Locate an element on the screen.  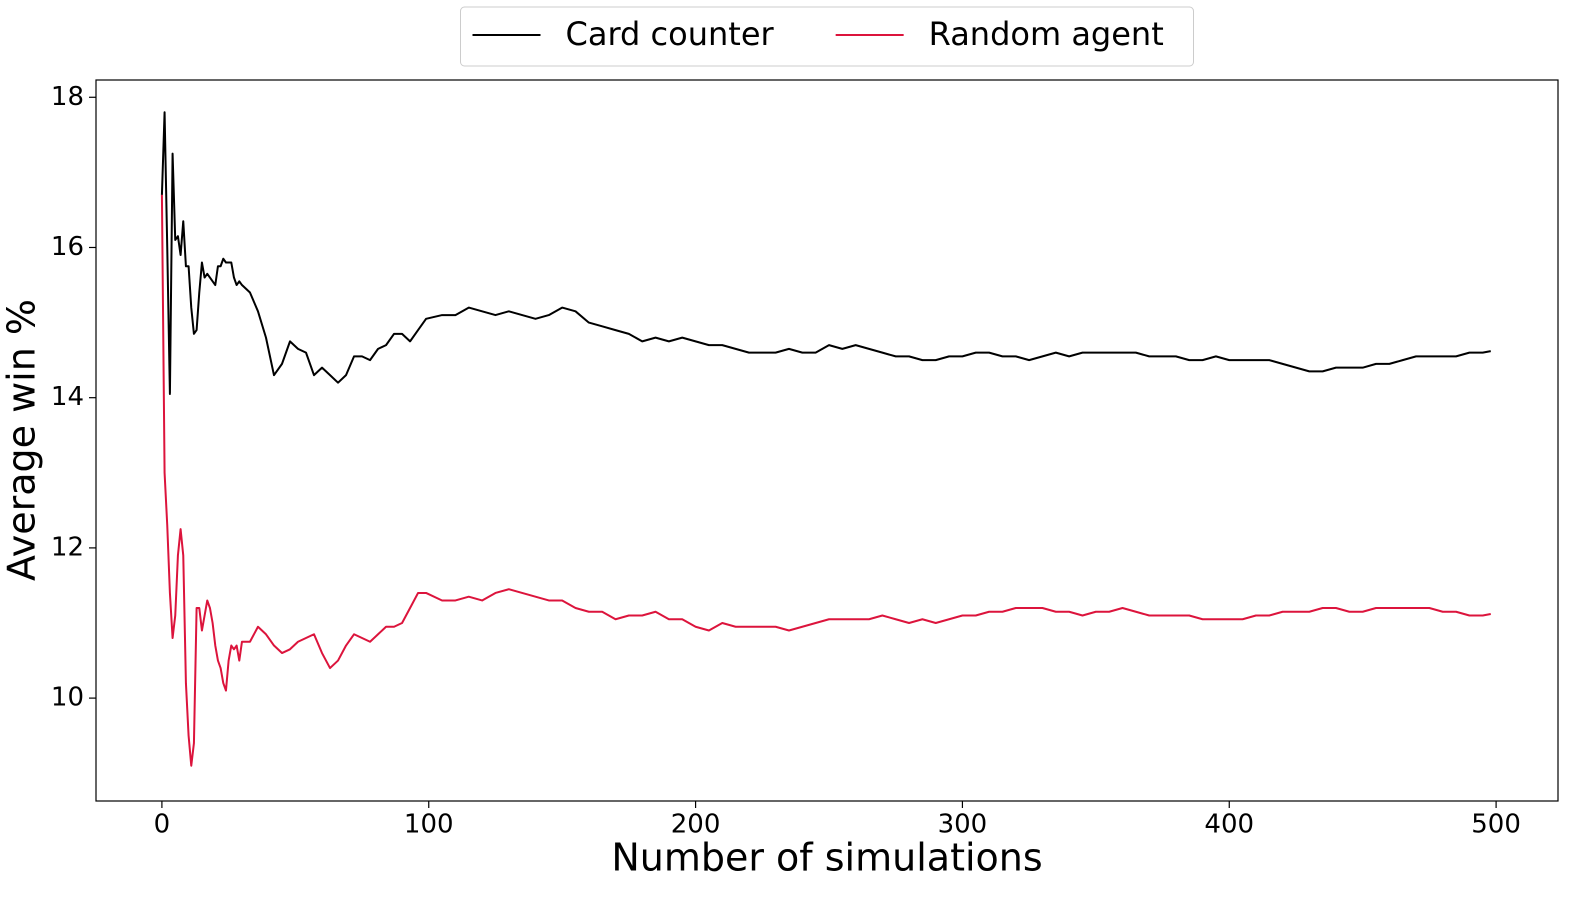
x-axis-label: Number of simulations is located at coordinates (826, 858).